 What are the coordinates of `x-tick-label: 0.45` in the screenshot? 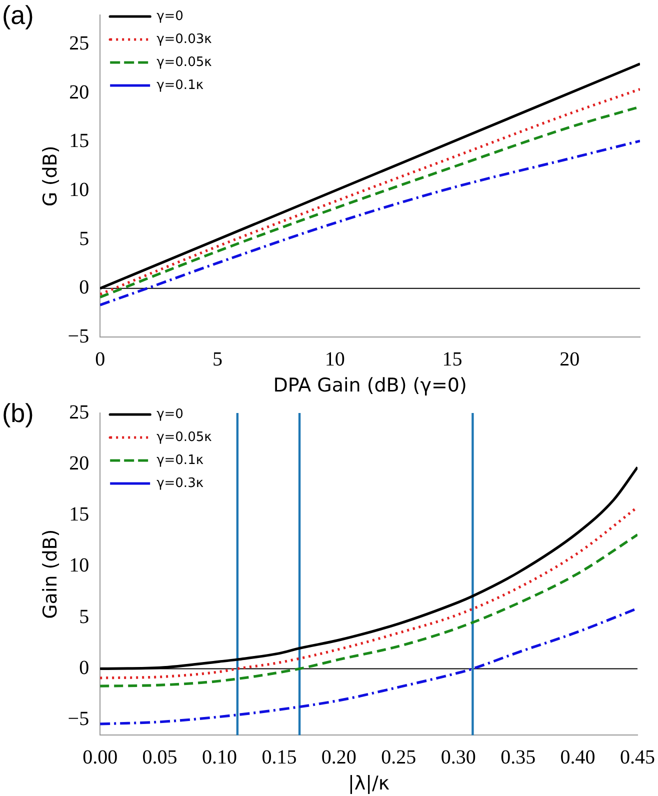 It's located at (637, 757).